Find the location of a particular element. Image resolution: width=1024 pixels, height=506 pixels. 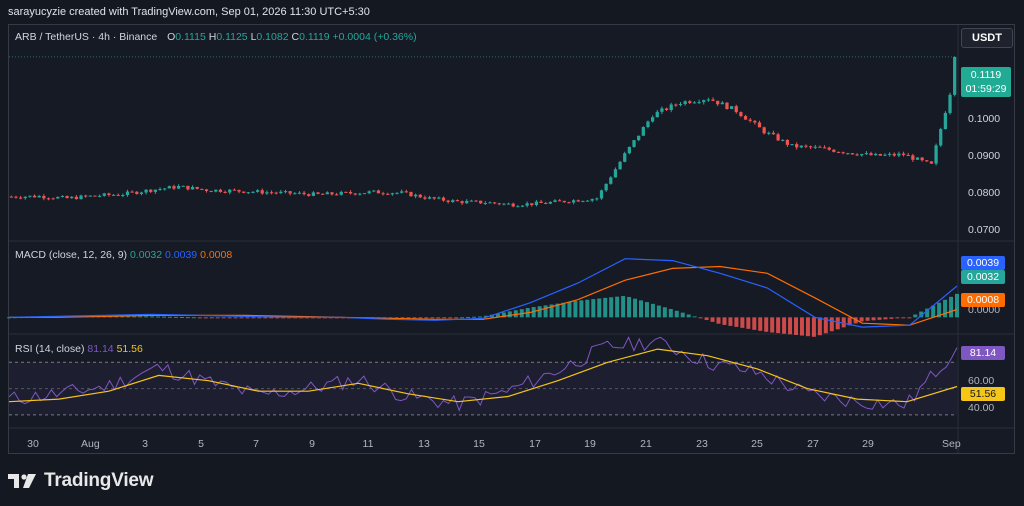

tradingview-logo: TradingView is located at coordinates (81, 481).